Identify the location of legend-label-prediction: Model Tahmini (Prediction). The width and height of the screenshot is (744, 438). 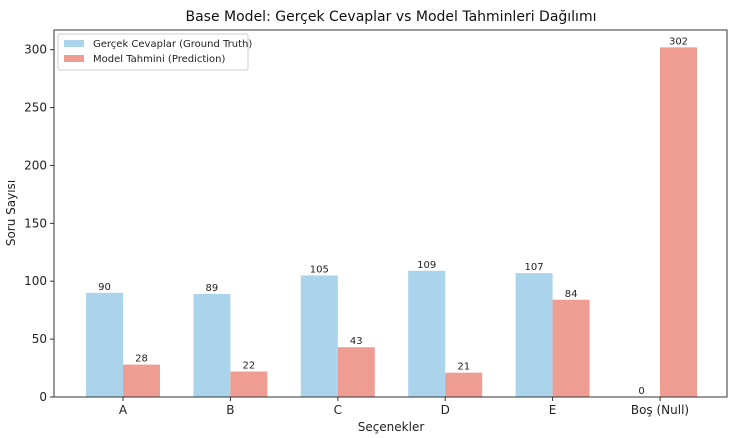
(159, 59).